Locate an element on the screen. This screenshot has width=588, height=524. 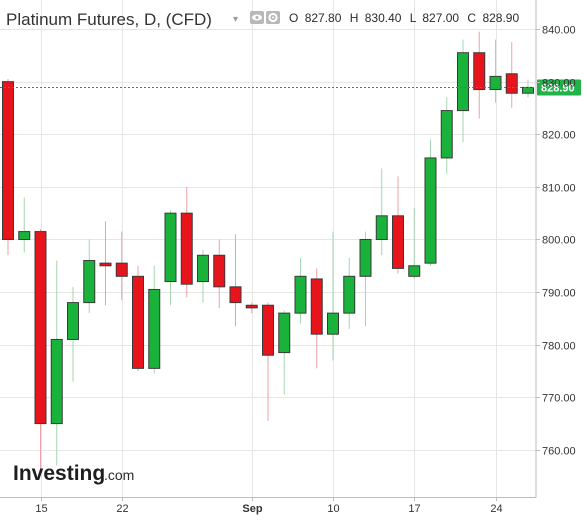
ohlc-readout: O 827.80 H 830.40 L 827.00 C 828.90 is located at coordinates (404, 18).